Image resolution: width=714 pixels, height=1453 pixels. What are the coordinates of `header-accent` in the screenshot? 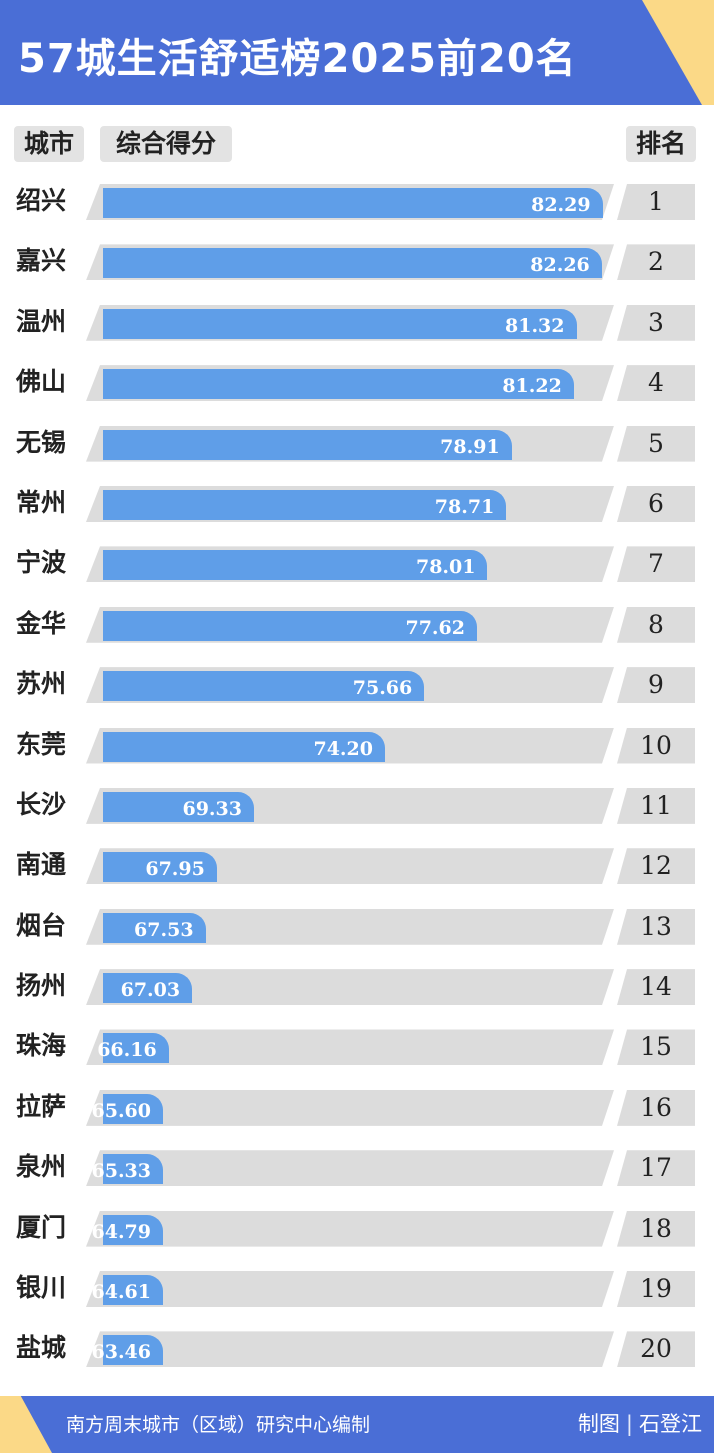 It's located at (678, 52).